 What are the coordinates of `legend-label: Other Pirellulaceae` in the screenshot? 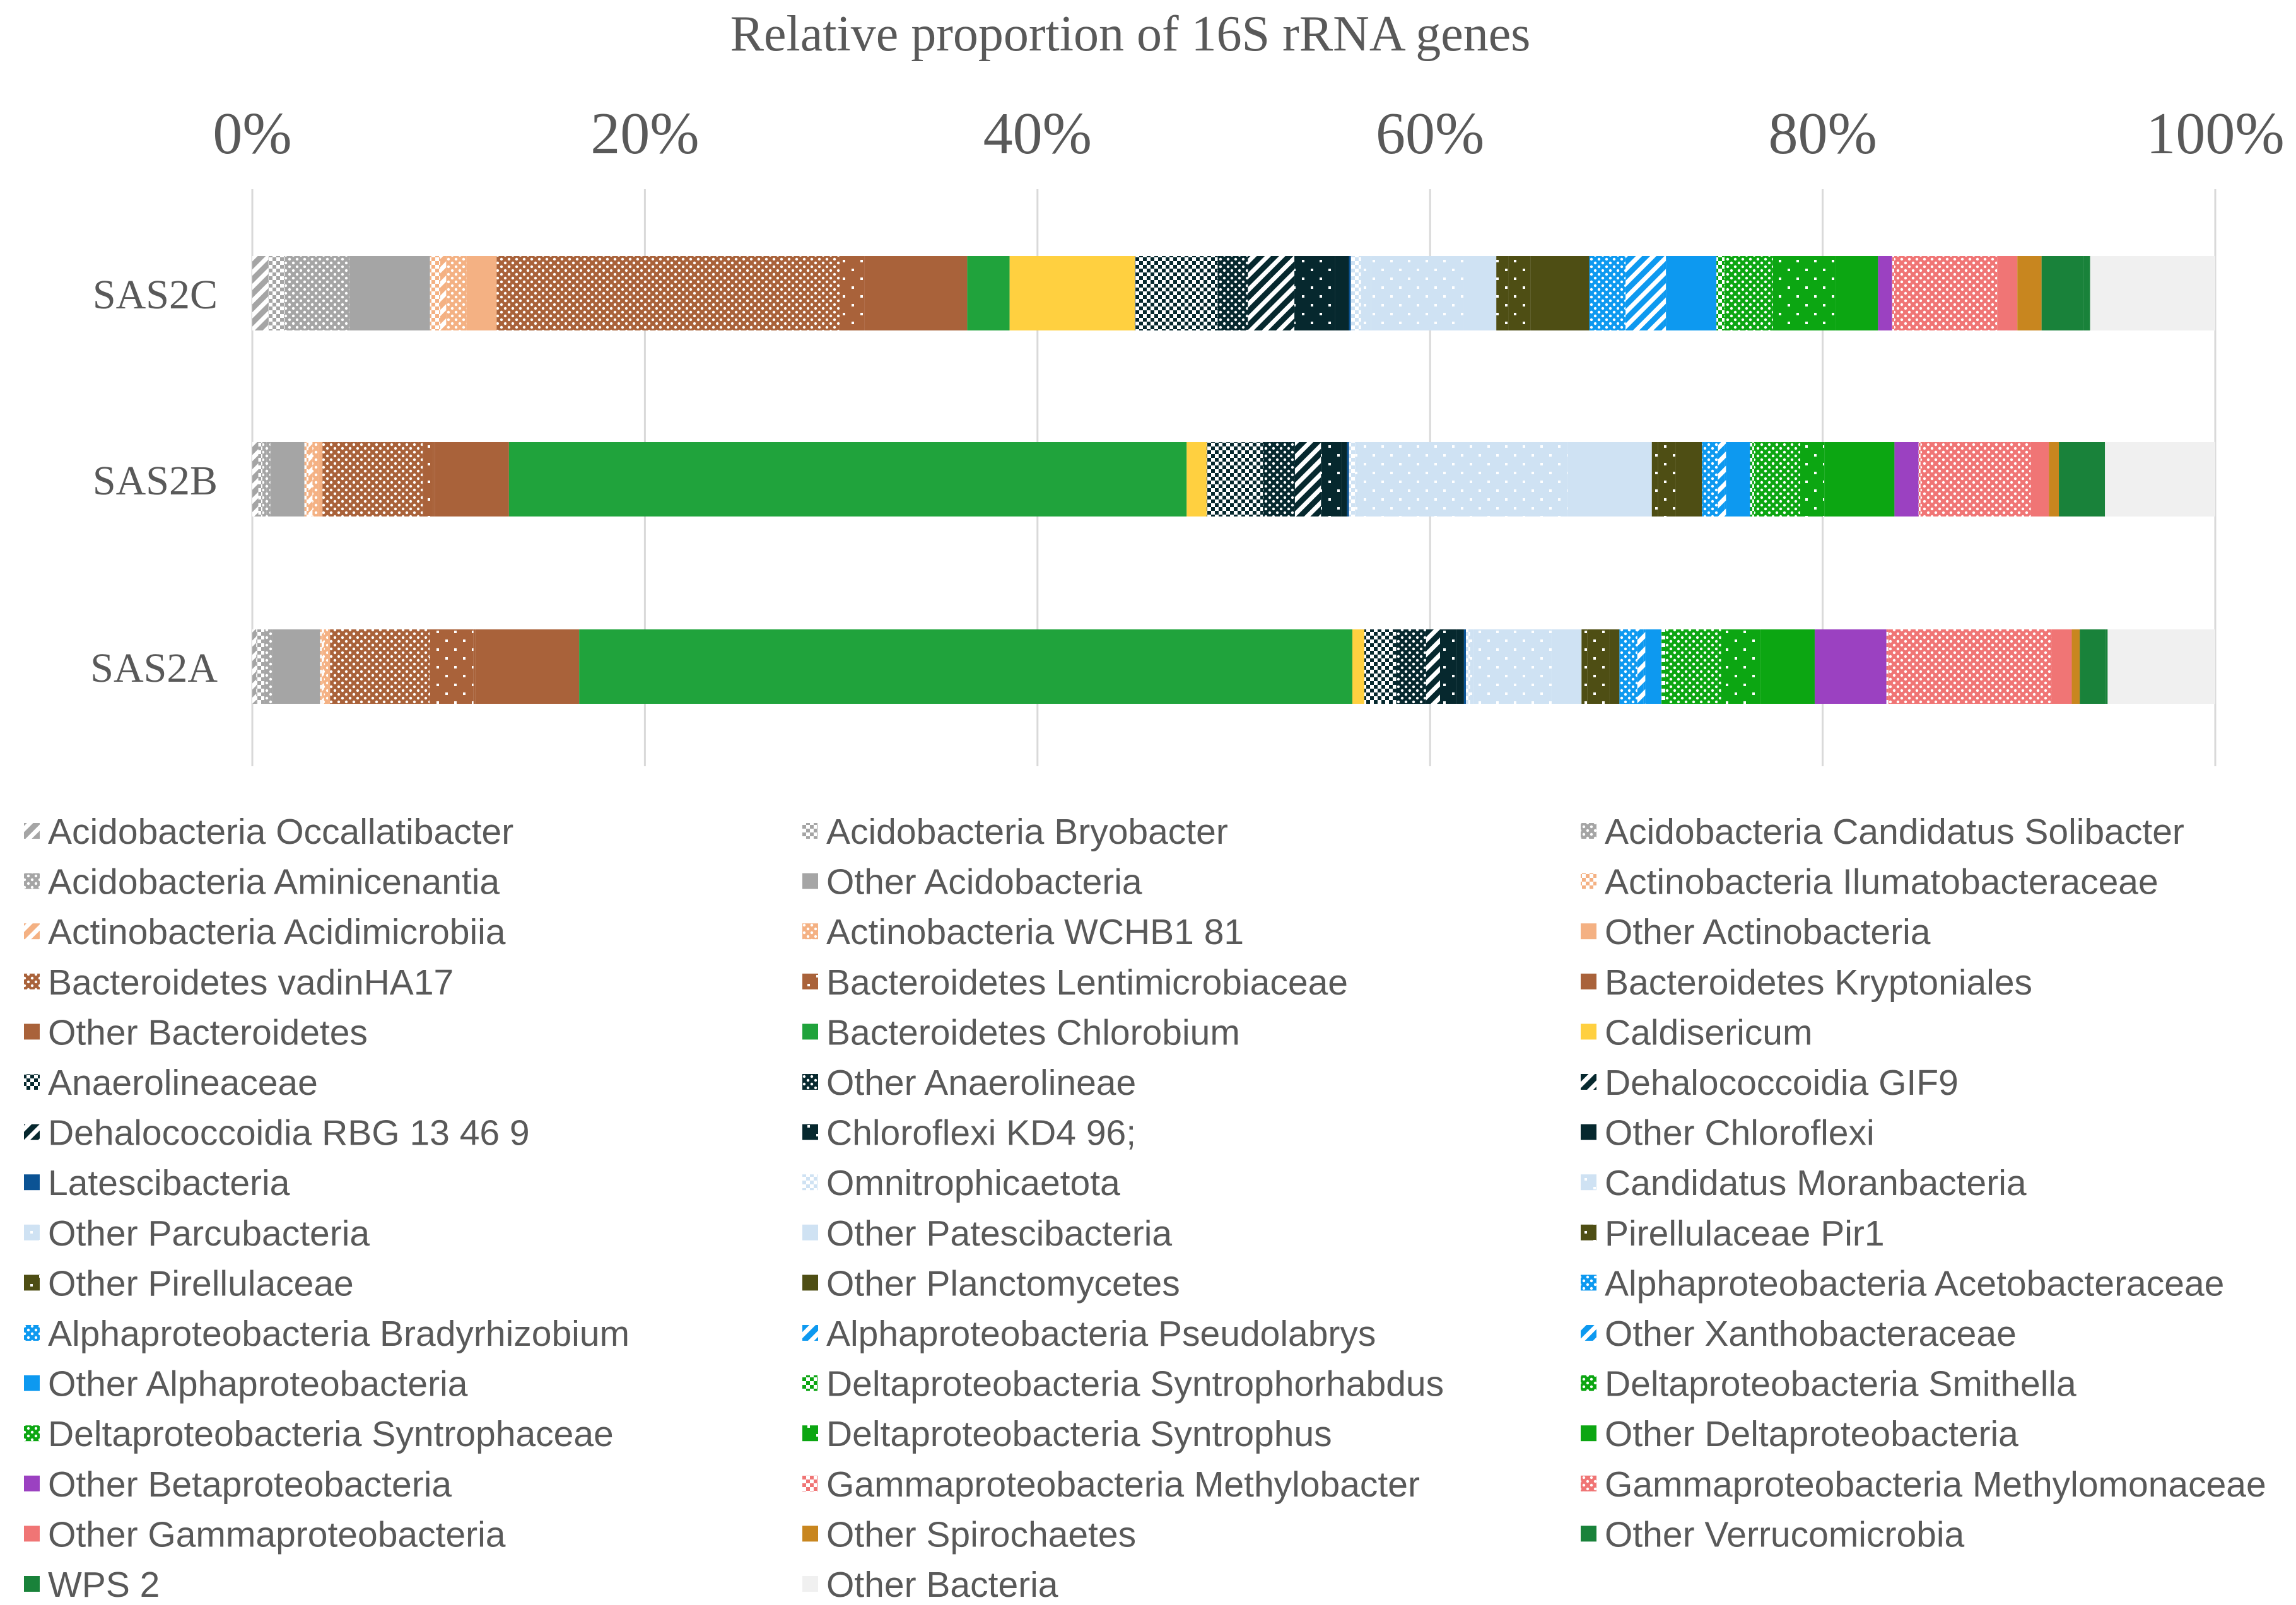 It's located at (201, 1283).